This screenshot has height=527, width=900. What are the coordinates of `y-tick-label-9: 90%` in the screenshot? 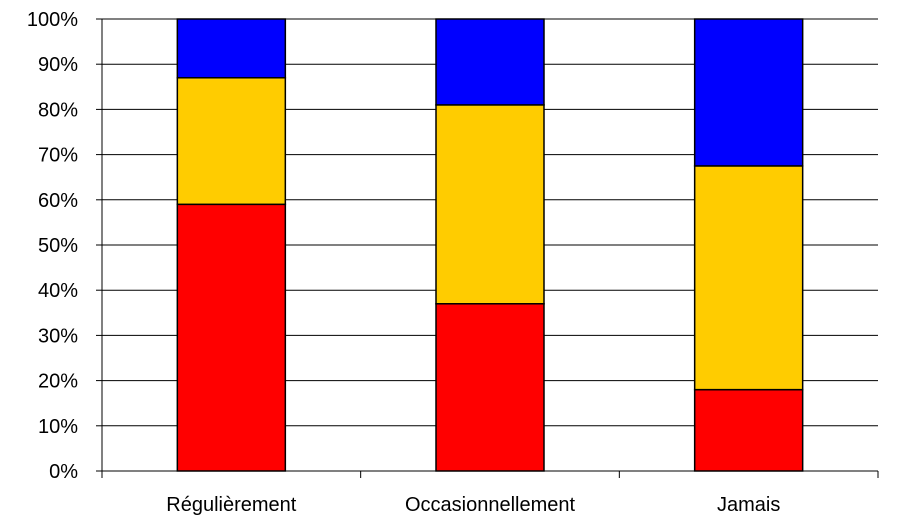 It's located at (58, 65).